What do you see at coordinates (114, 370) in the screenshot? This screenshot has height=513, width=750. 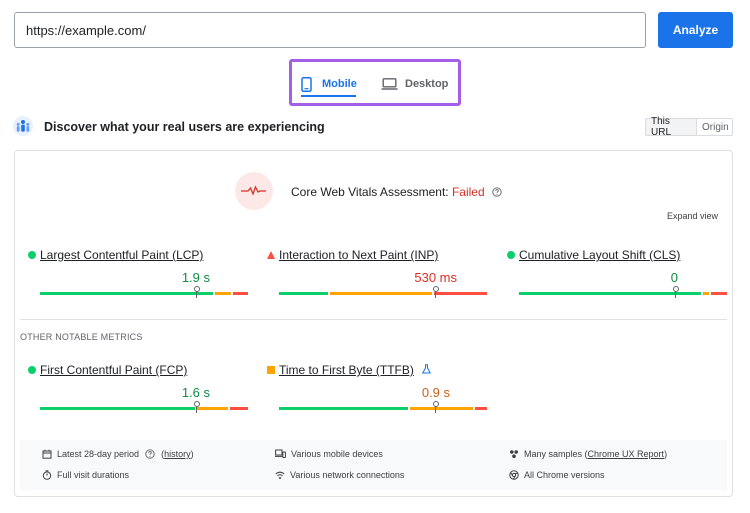 I see `metric-fcp-label: First Contentful Paint (FCP)` at bounding box center [114, 370].